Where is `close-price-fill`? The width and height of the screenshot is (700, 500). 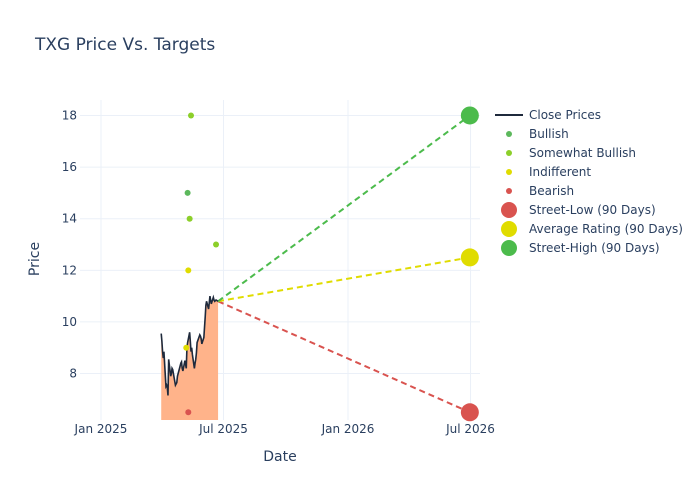
close-price-fill is located at coordinates (190, 358).